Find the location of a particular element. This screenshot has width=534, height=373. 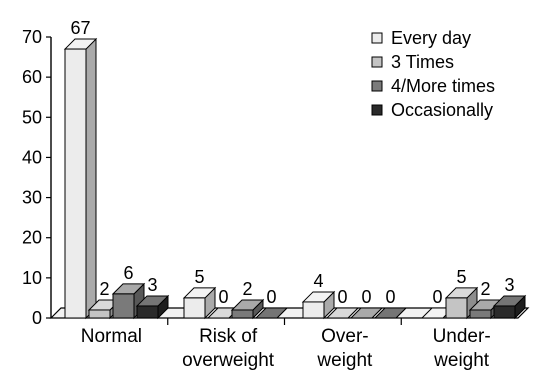

y-tick-label: 30 is located at coordinates (32, 198).